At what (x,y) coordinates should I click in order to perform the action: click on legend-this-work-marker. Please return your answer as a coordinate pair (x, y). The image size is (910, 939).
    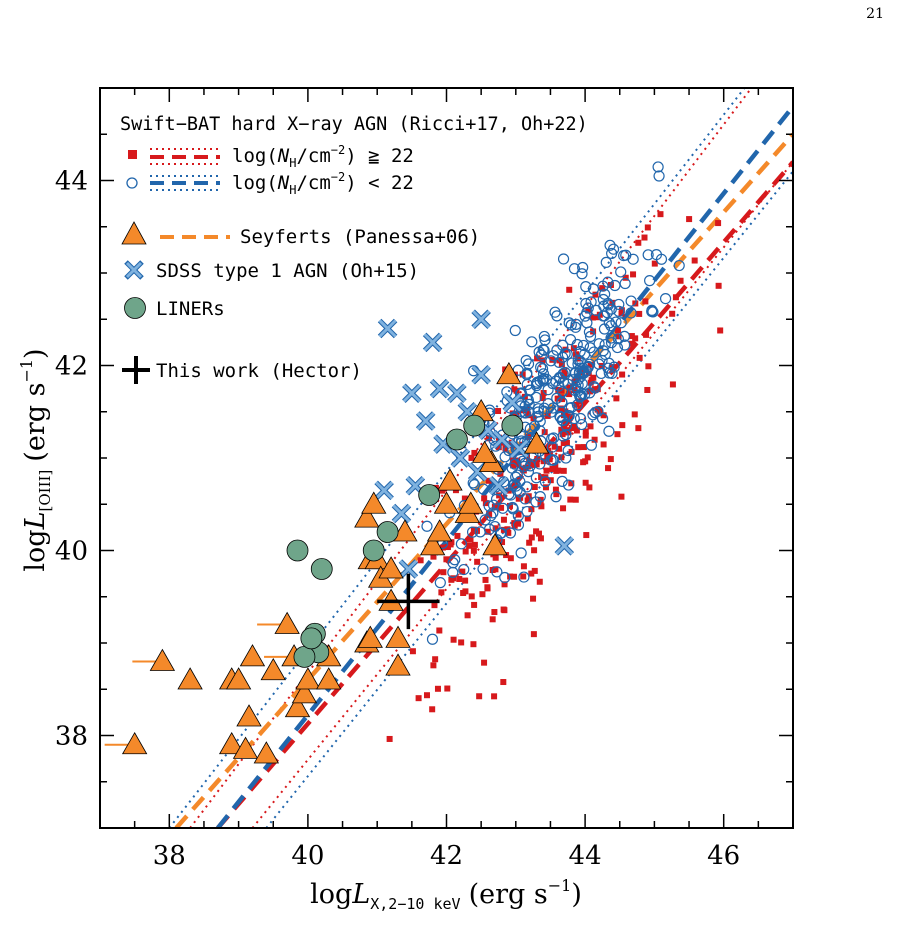
    Looking at the image, I should click on (136, 370).